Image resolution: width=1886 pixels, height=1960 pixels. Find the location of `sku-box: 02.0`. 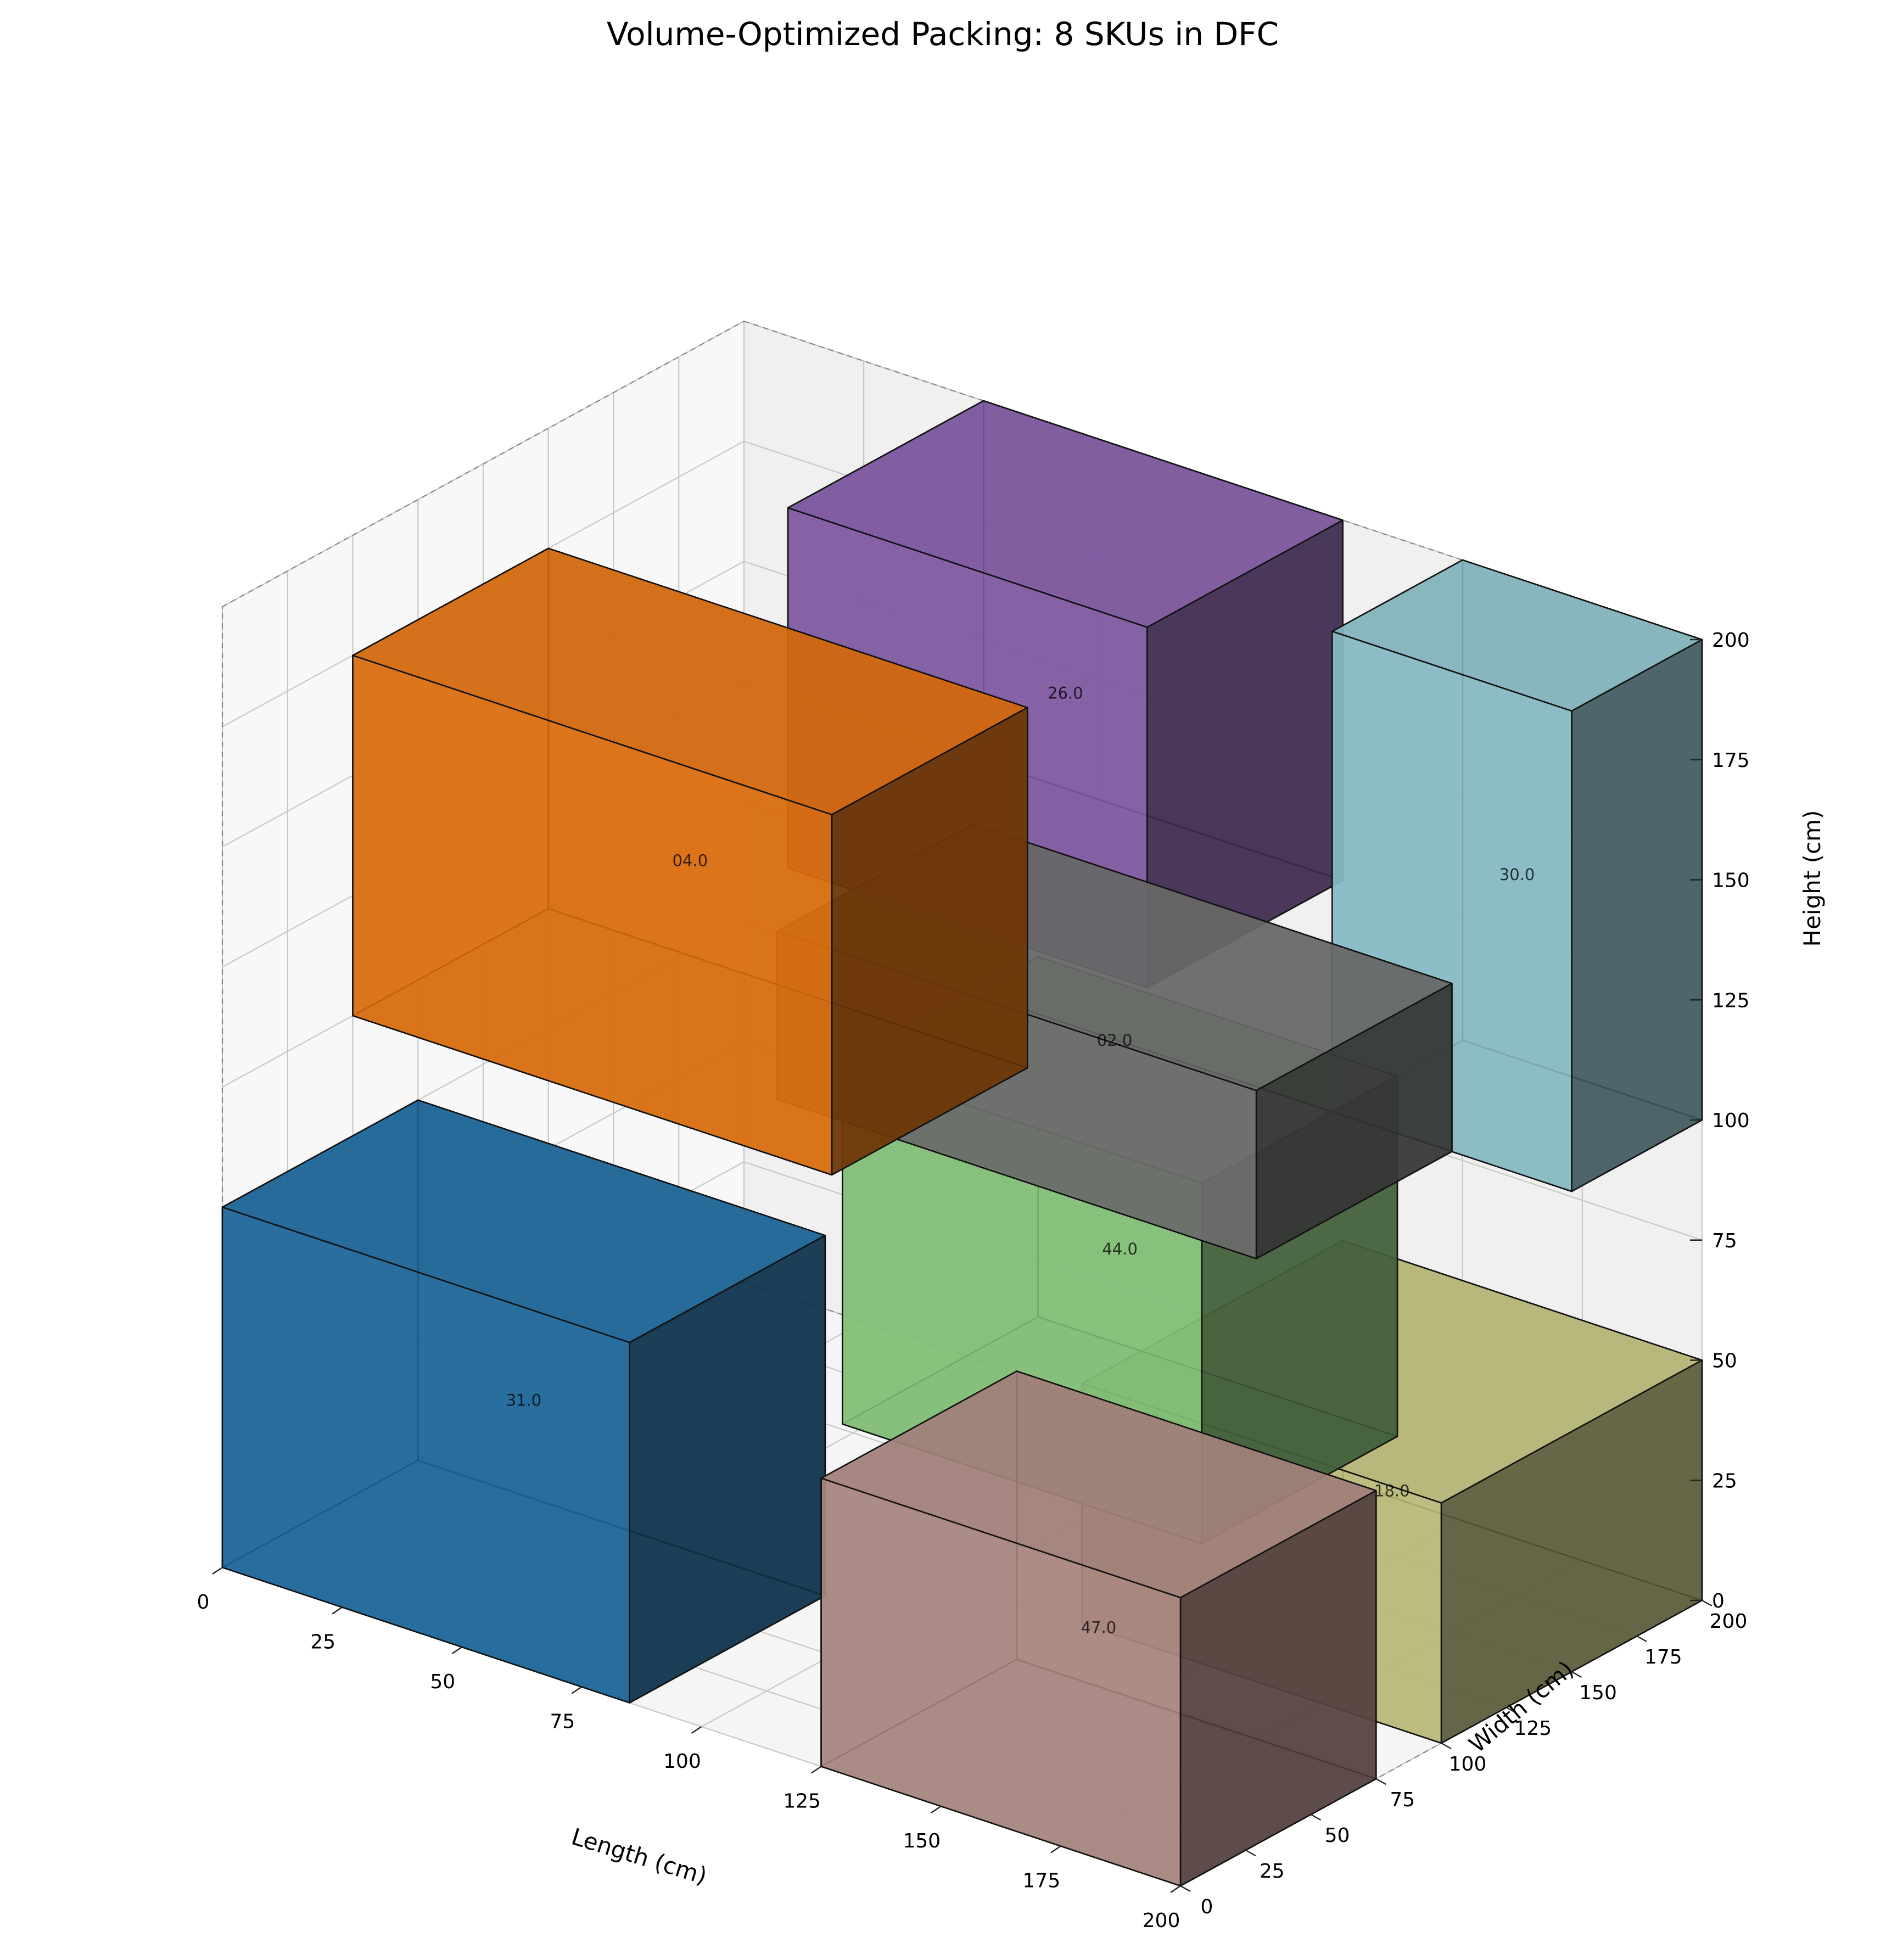

sku-box: 02.0 is located at coordinates (1114, 1041).